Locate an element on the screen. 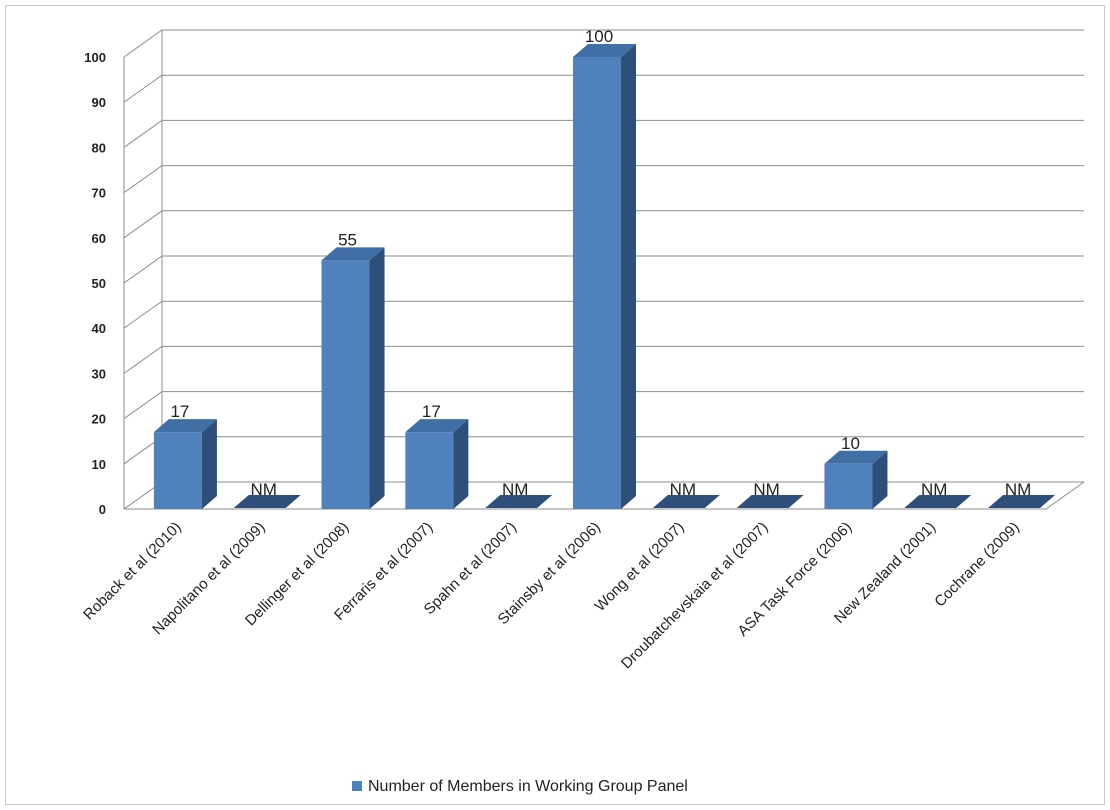  legend: Number of Members in Working Group Panel is located at coordinates (520, 786).